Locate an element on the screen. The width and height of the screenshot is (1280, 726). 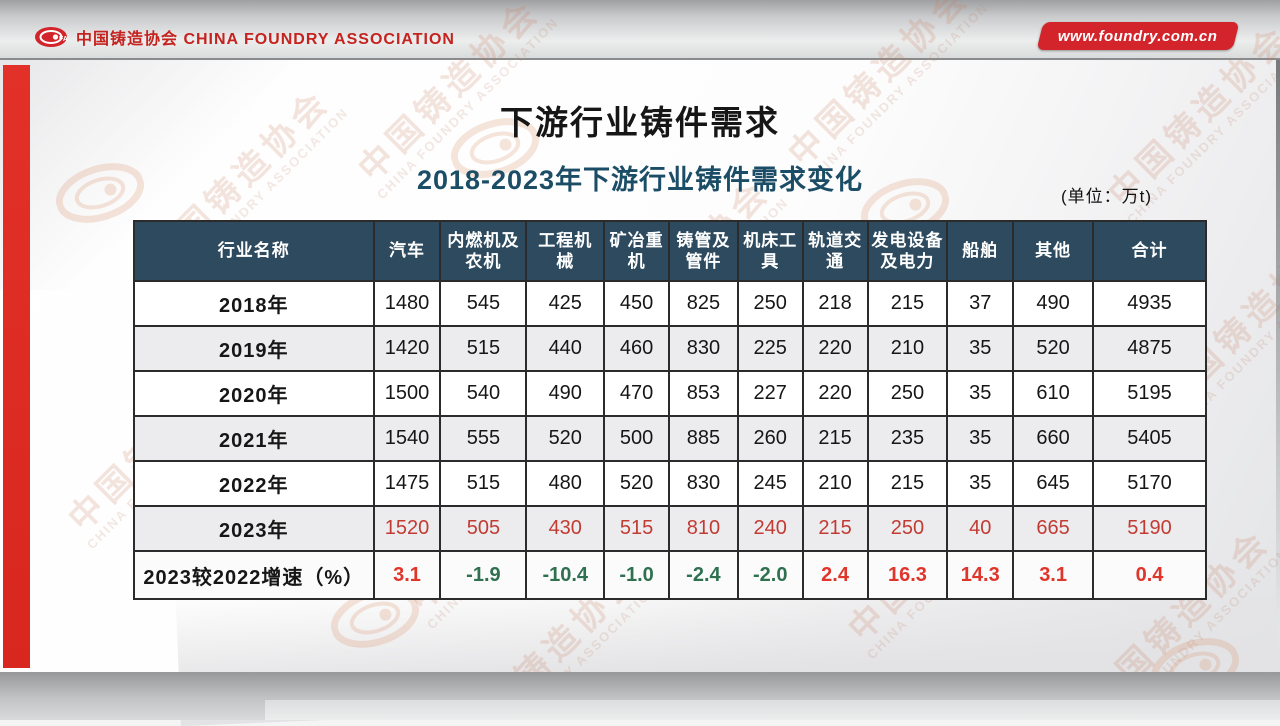
value-cell: 555 is located at coordinates (483, 438).